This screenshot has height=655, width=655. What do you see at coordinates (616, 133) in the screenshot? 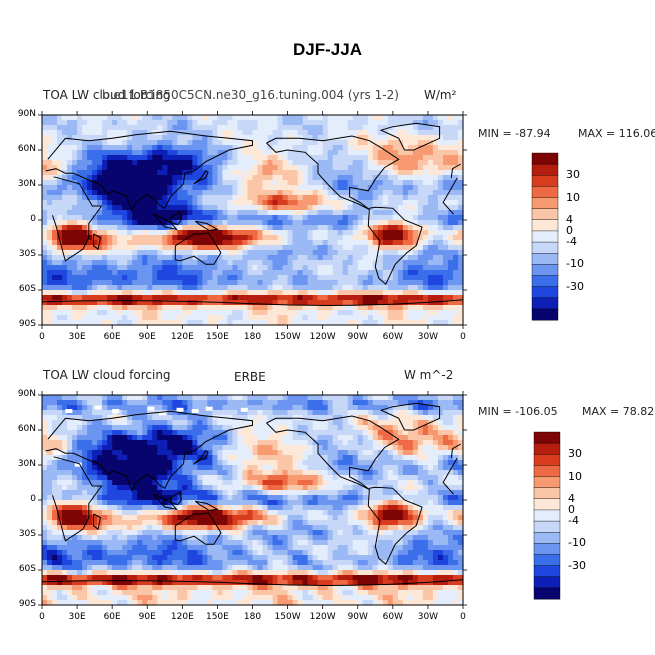
I see `max-label: MAX = 116.06` at bounding box center [616, 133].